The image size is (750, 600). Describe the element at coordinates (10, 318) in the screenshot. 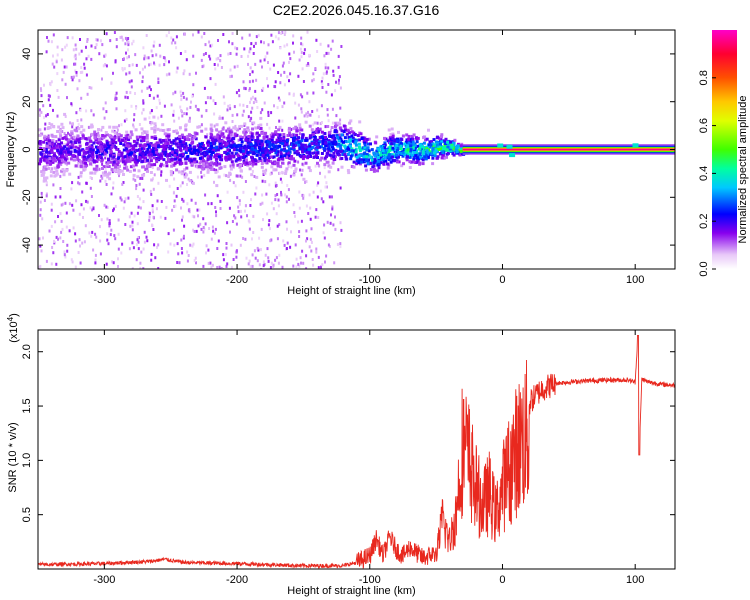

I see `snr-multiplier-exp: 4` at that location.